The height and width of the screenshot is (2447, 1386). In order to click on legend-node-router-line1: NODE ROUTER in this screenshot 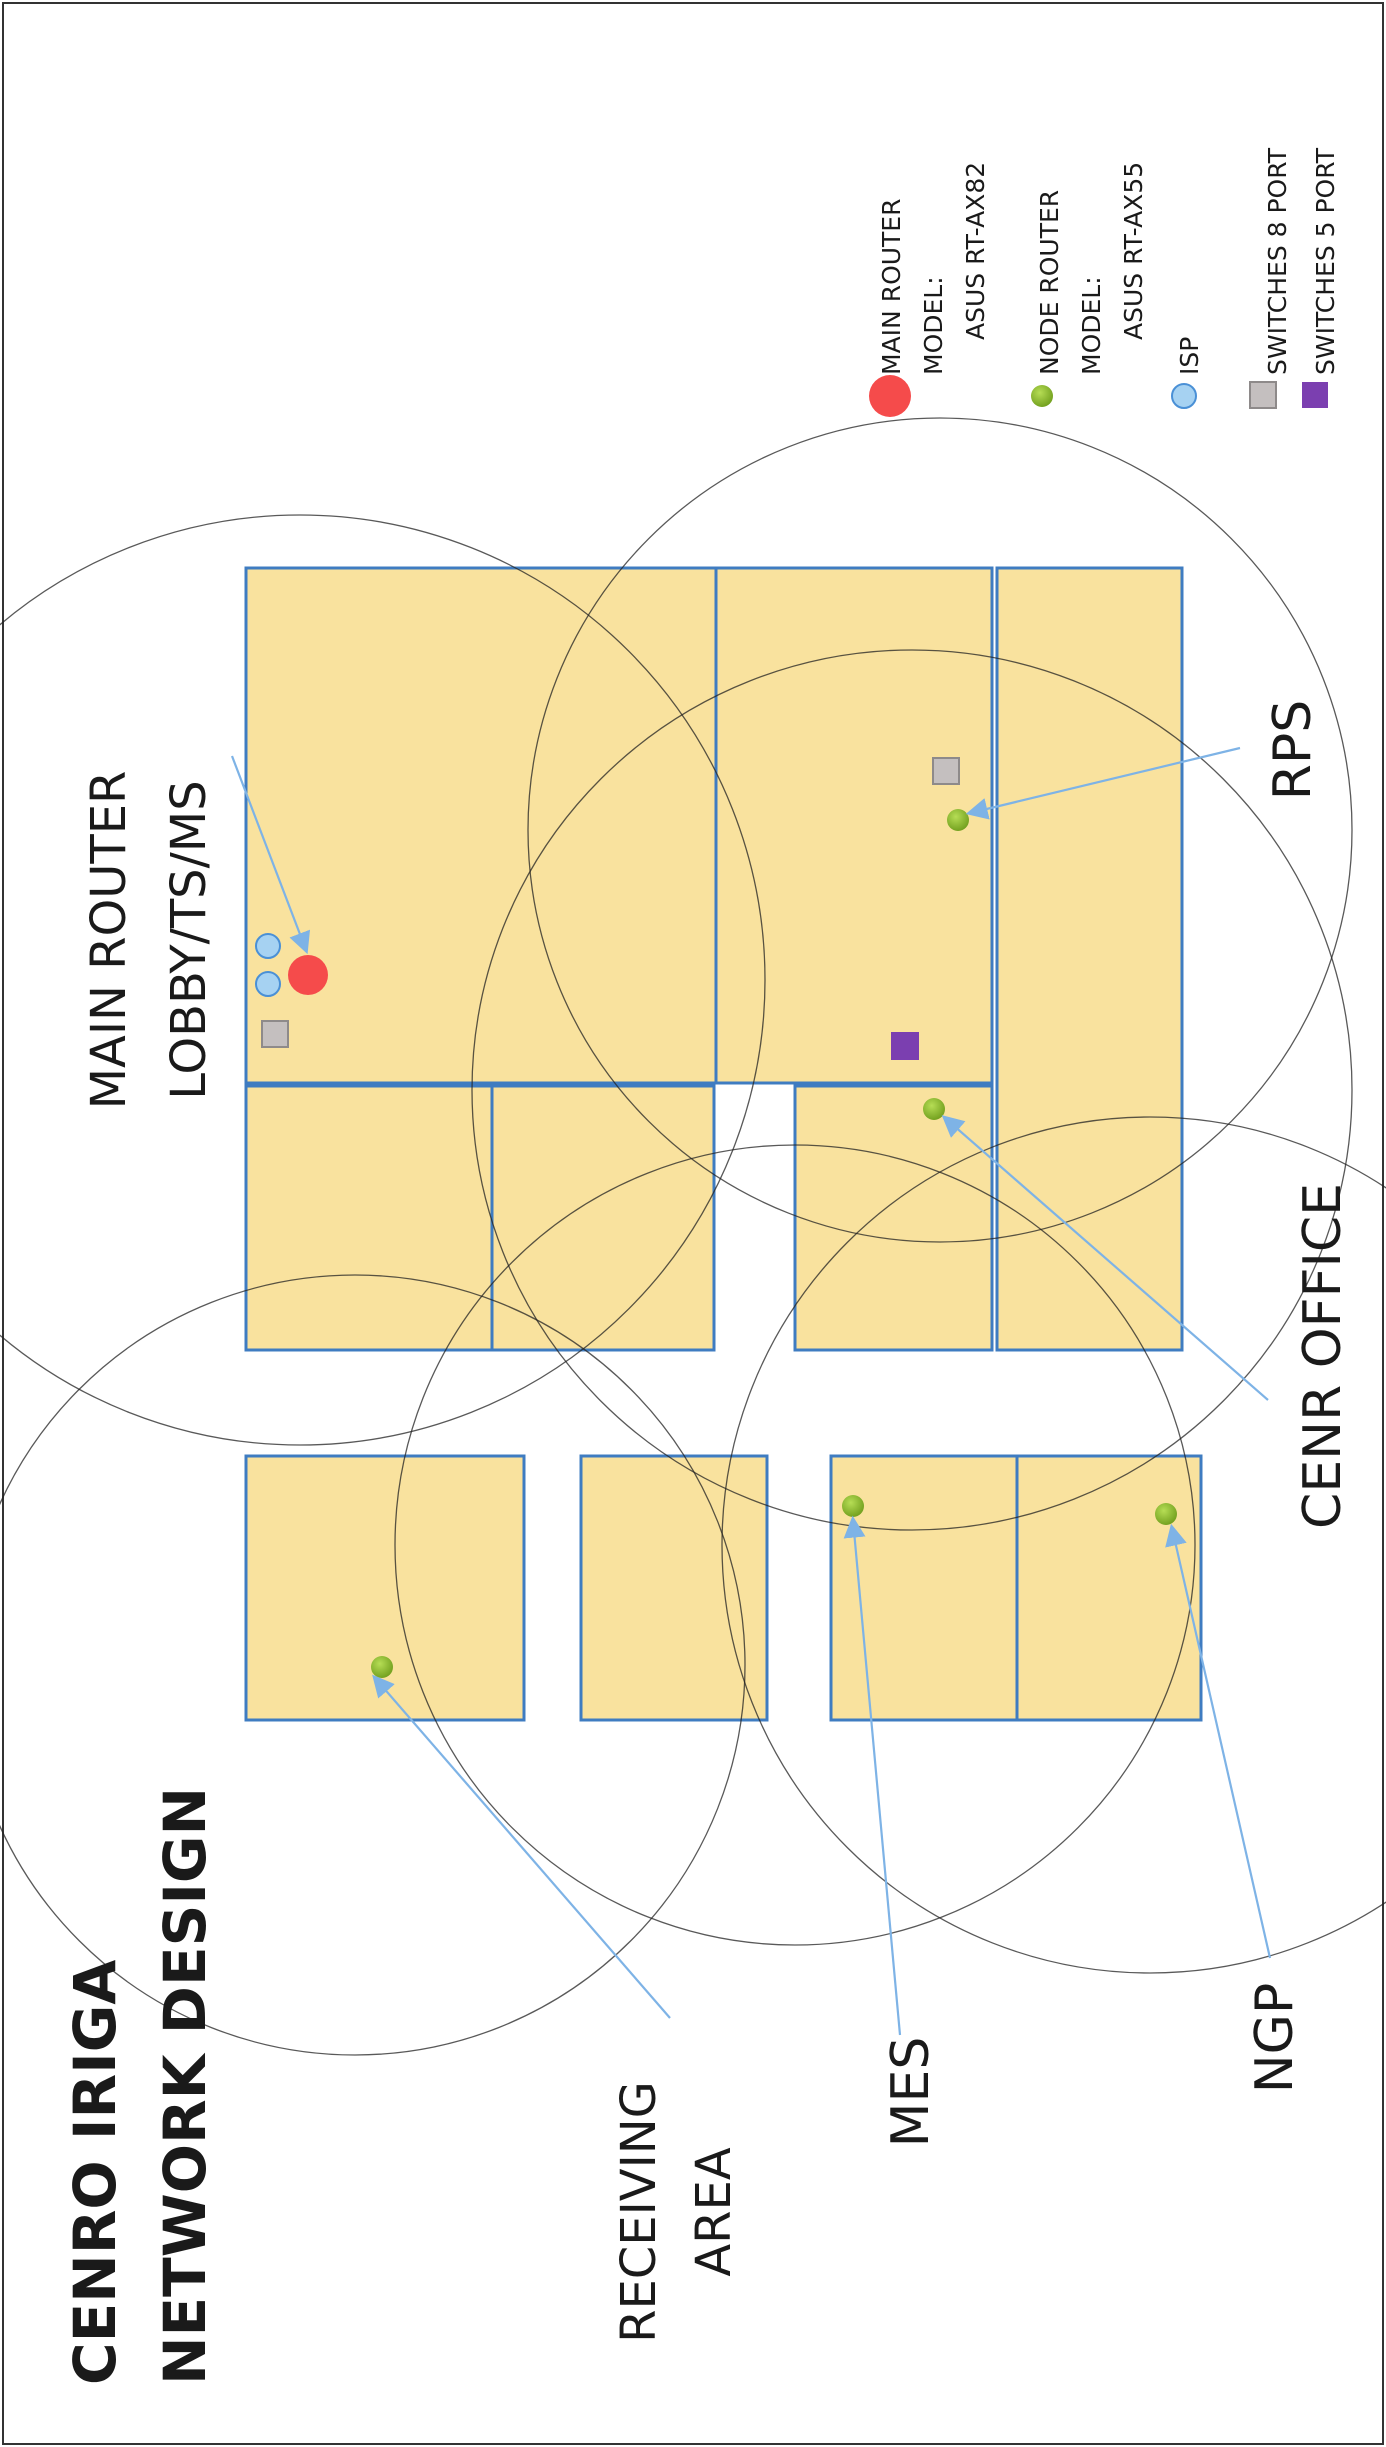, I will do `click(1049, 282)`.